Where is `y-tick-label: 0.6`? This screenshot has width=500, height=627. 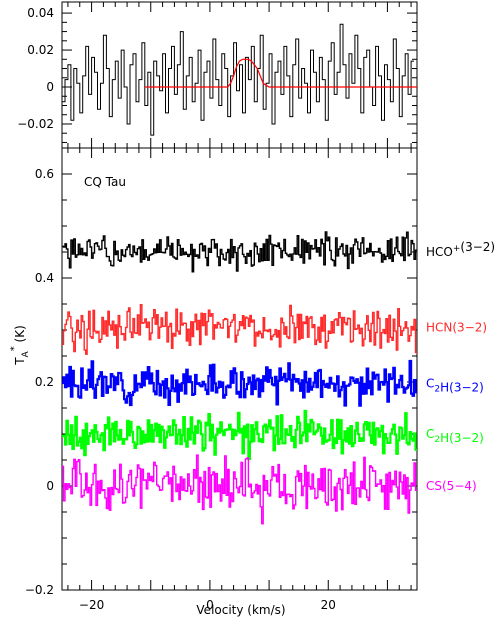
y-tick-label: 0.6 is located at coordinates (44, 174).